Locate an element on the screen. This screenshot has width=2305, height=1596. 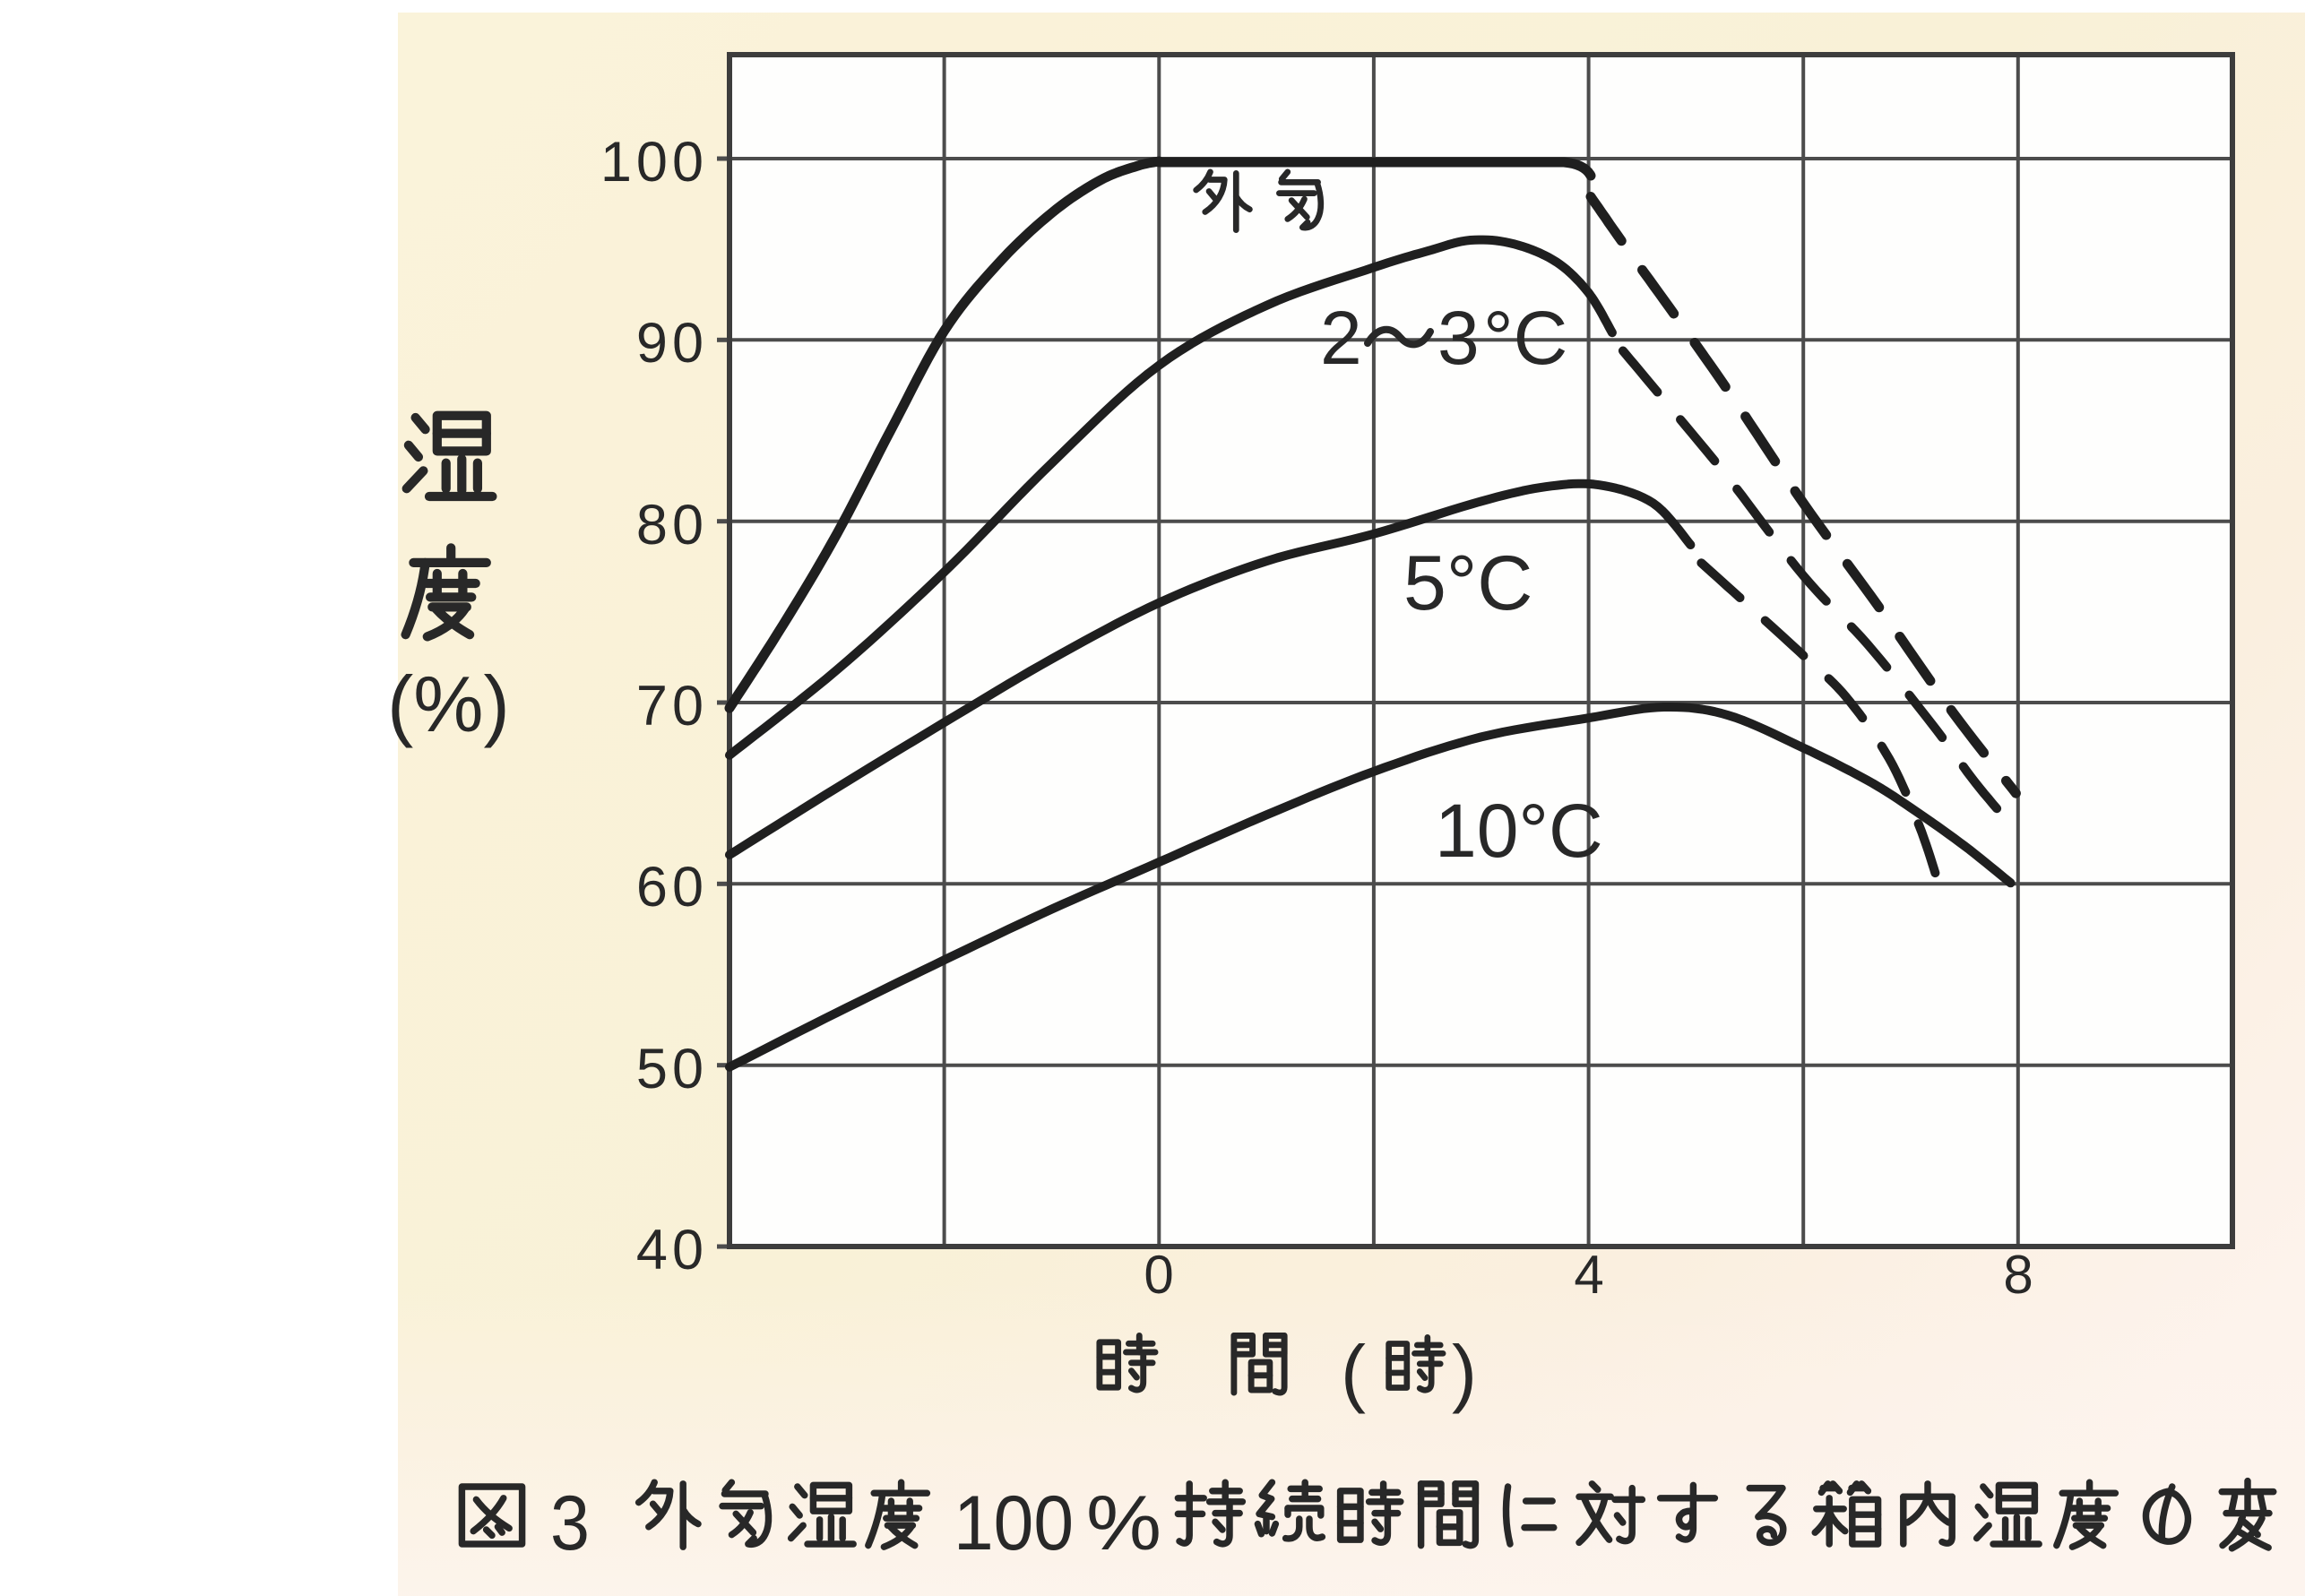
svg-text: 90 is located at coordinates (672, 344).